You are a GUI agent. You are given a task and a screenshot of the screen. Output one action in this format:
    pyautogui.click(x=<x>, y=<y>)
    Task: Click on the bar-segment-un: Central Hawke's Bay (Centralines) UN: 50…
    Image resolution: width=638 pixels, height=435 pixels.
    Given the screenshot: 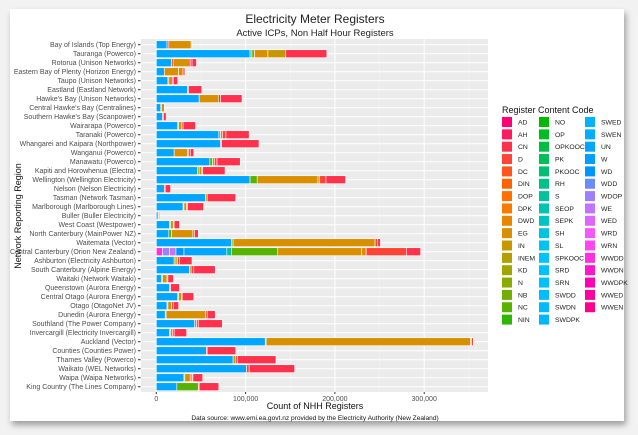 What is the action you would take?
    pyautogui.click(x=159, y=107)
    